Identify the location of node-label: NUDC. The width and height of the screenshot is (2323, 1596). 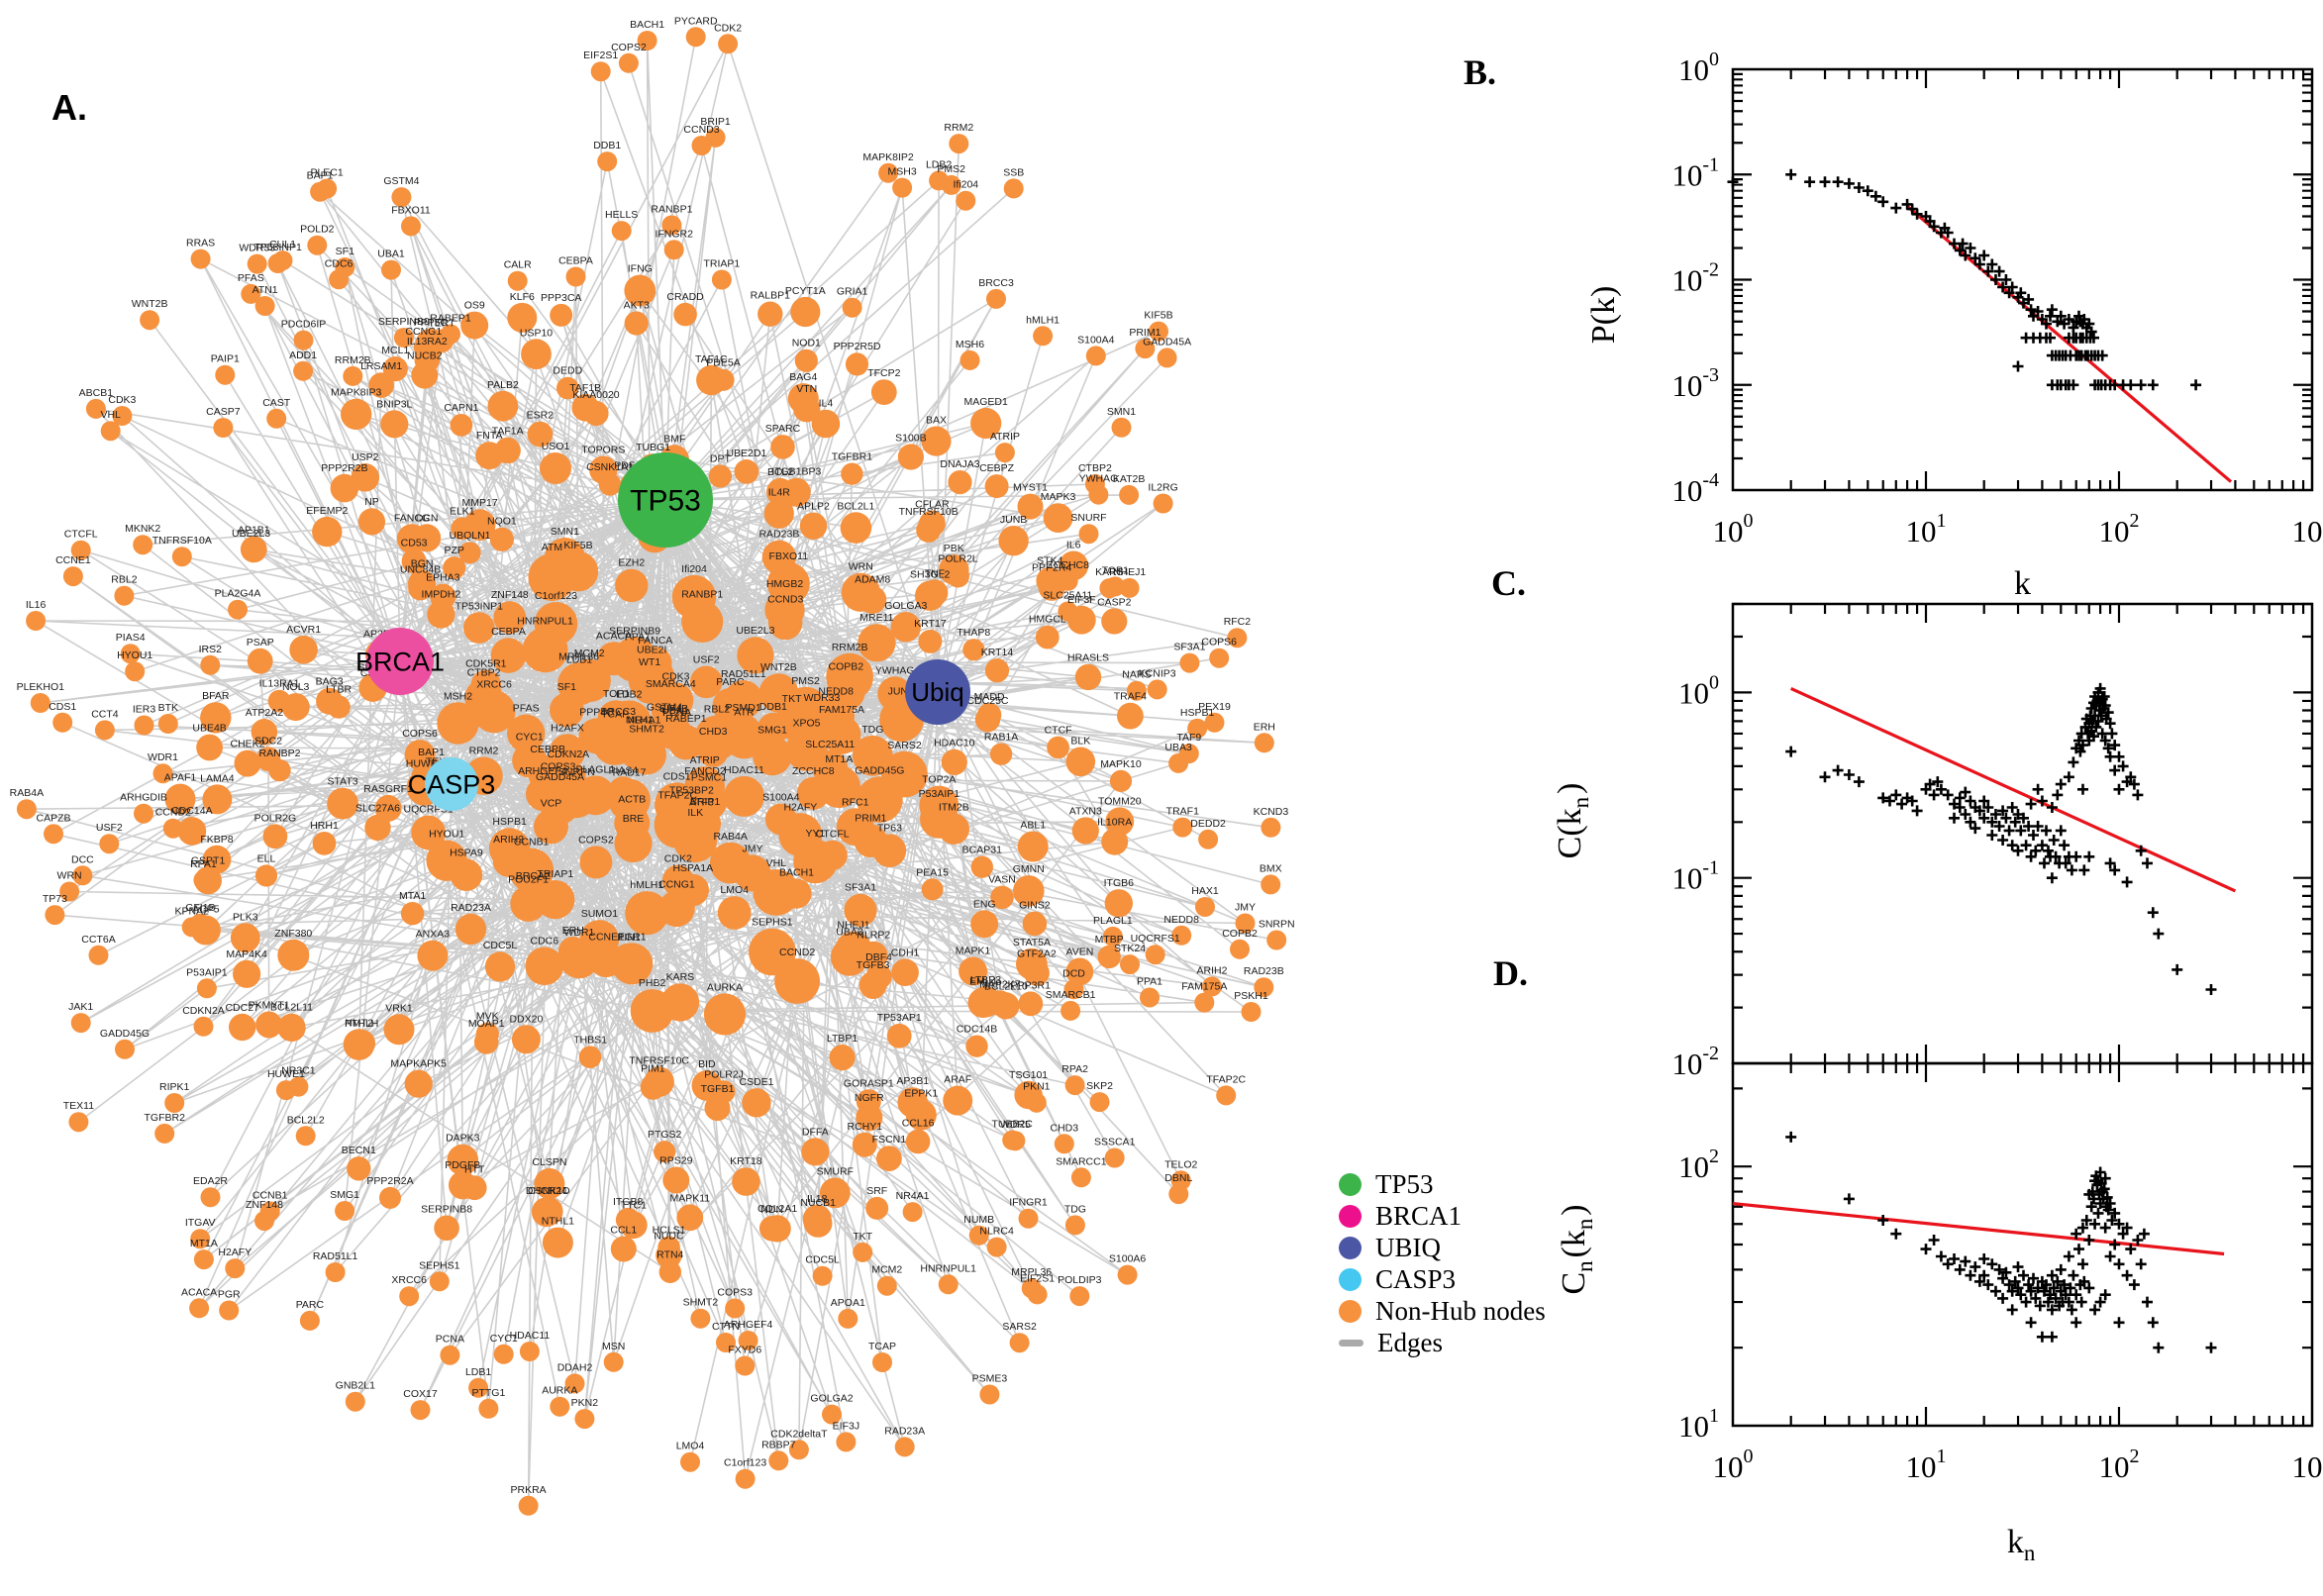
(669, 1237).